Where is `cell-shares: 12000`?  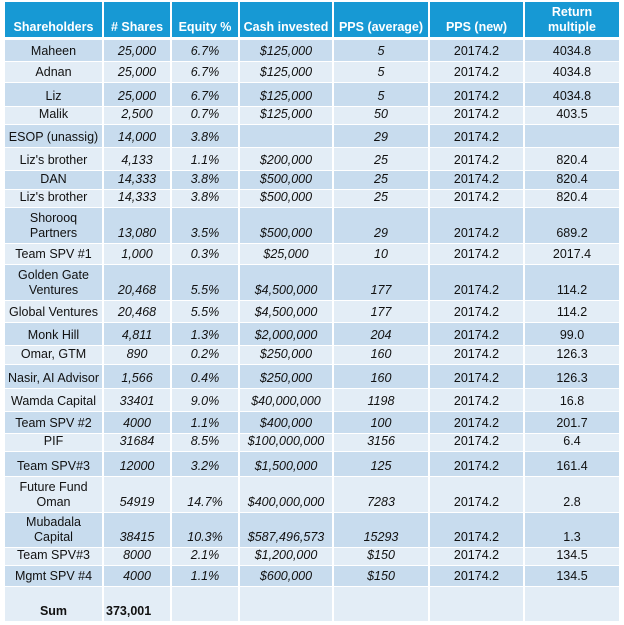
cell-shares: 12000 is located at coordinates (137, 464).